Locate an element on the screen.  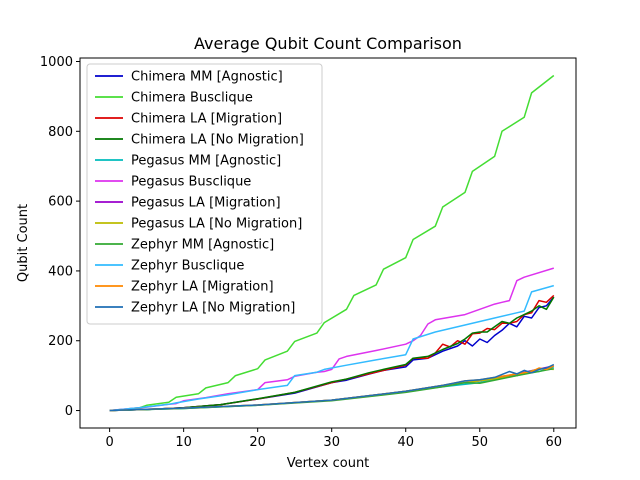
legend-label: Zephyr LA [Migration] is located at coordinates (202, 287).